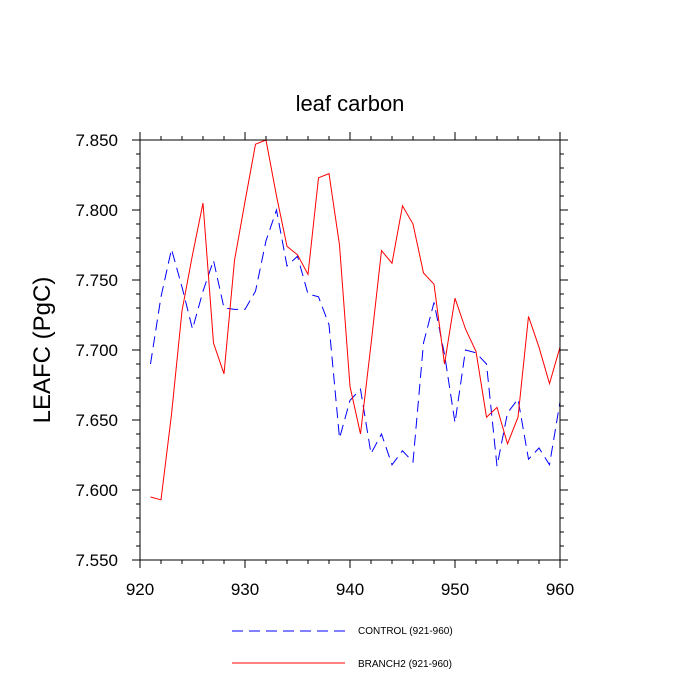 The width and height of the screenshot is (700, 700). What do you see at coordinates (42, 350) in the screenshot?
I see `y-axis-label: LEAFC (PgC)` at bounding box center [42, 350].